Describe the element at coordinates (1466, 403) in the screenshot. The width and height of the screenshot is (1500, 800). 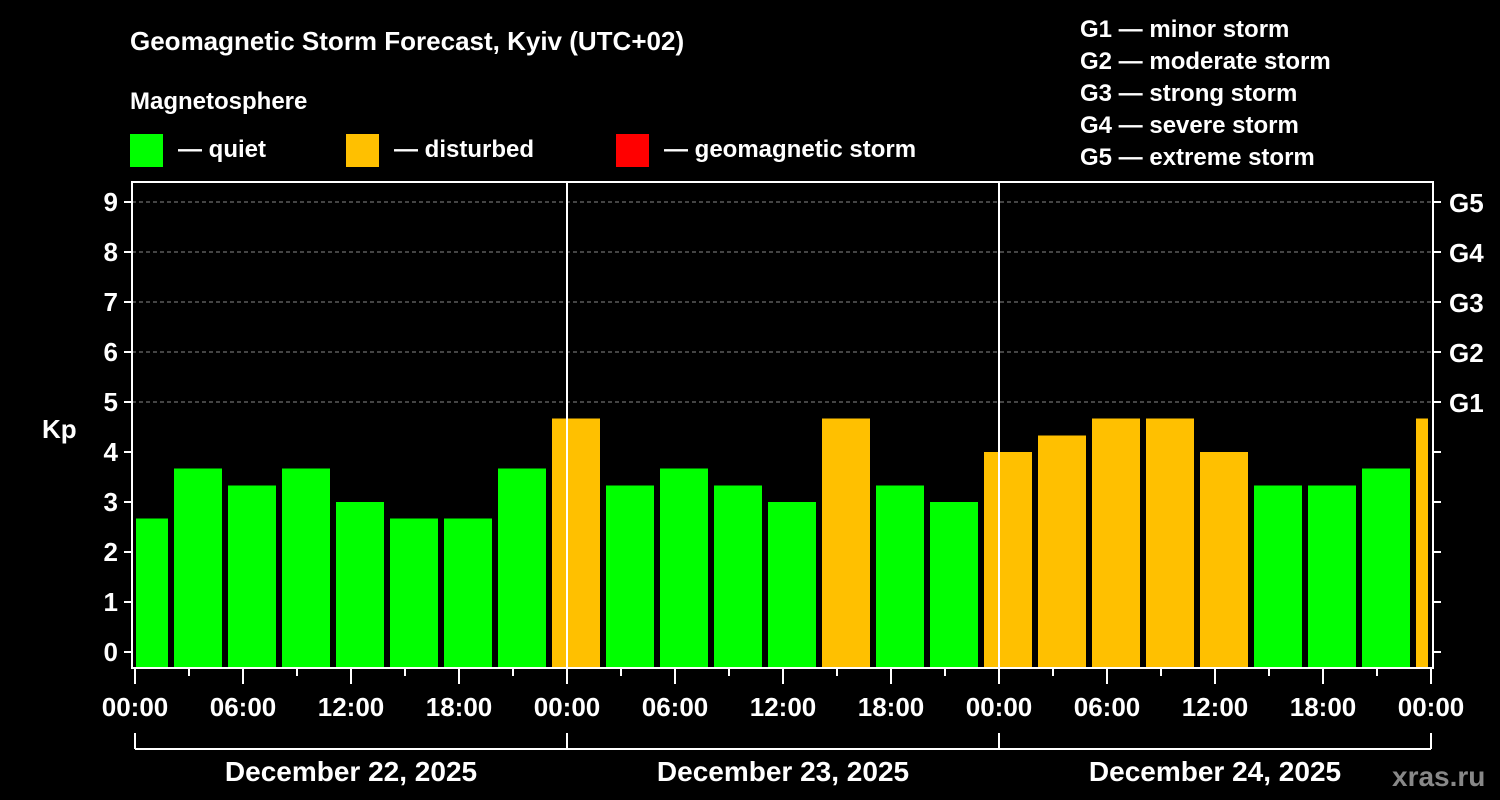
I see `g-level-label: G1` at that location.